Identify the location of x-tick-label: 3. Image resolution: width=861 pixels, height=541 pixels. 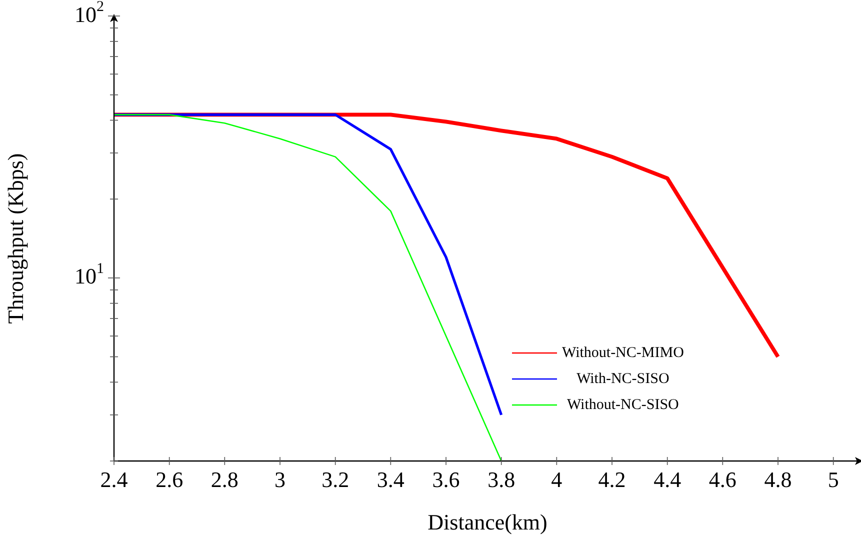
(280, 479).